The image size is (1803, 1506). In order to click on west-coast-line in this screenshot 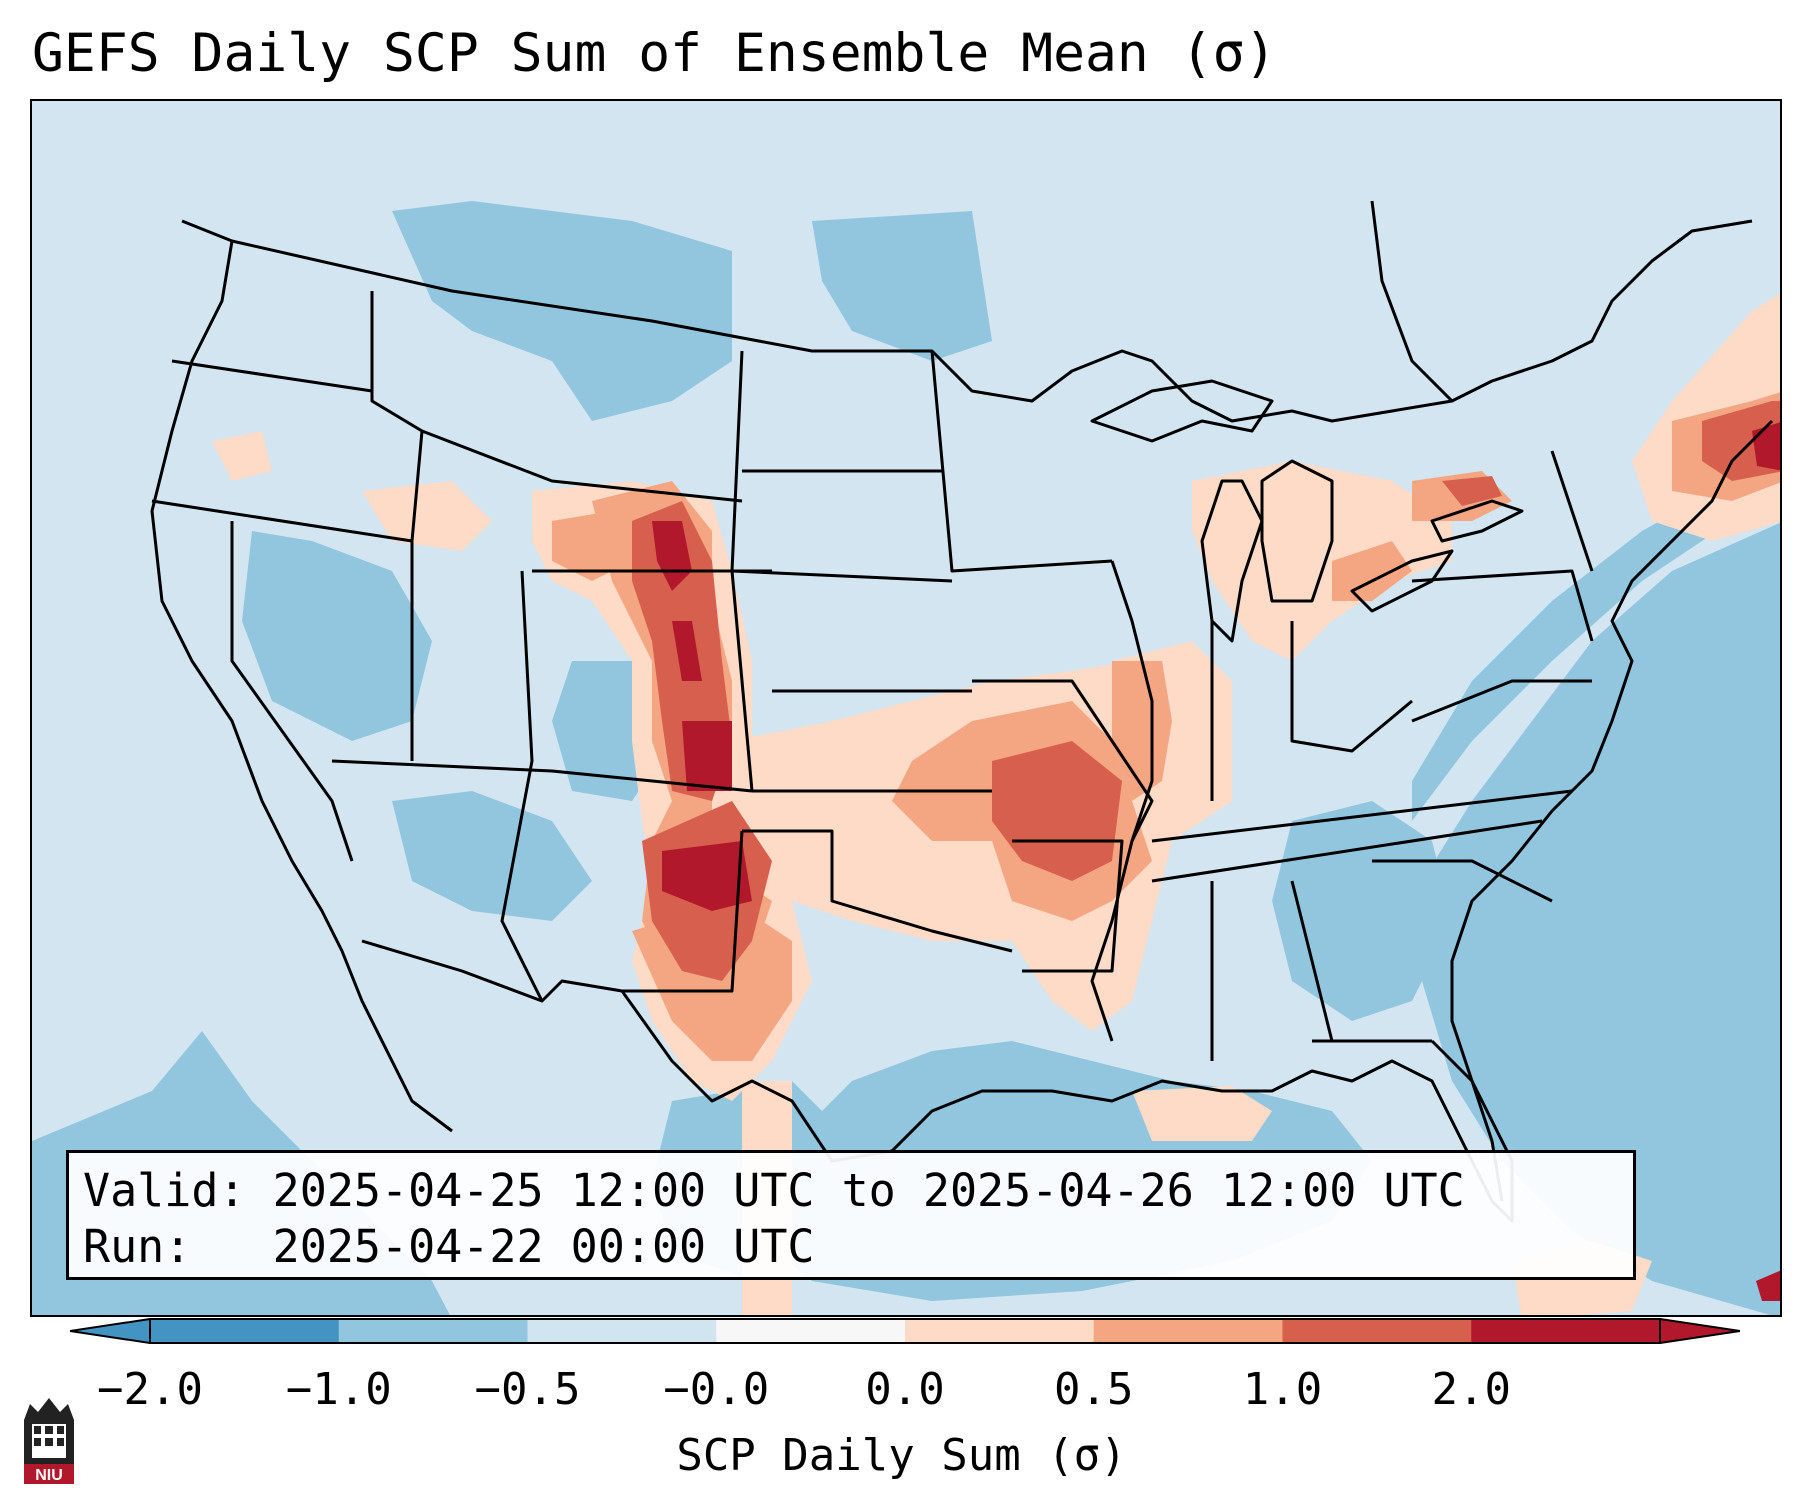, I will do `click(301, 676)`.